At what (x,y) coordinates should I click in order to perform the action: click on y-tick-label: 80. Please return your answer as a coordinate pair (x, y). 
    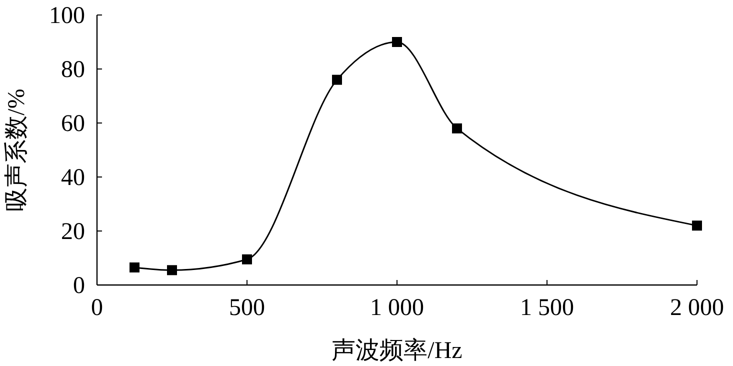
    Looking at the image, I should click on (73, 70).